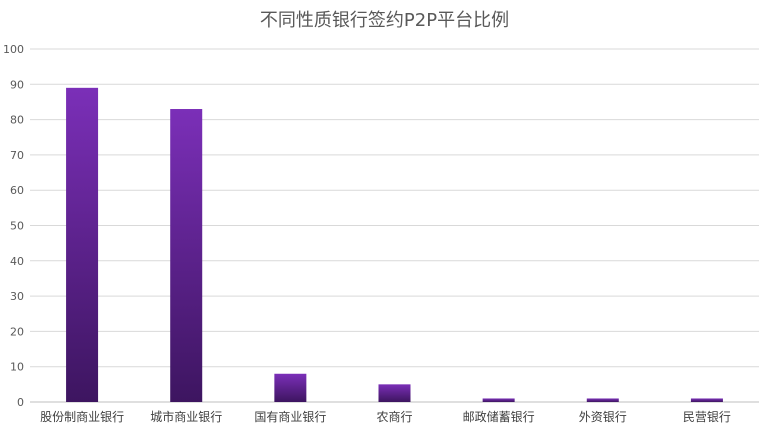  Describe the element at coordinates (13, 49) in the screenshot. I see `y-tick-label: 100` at that location.